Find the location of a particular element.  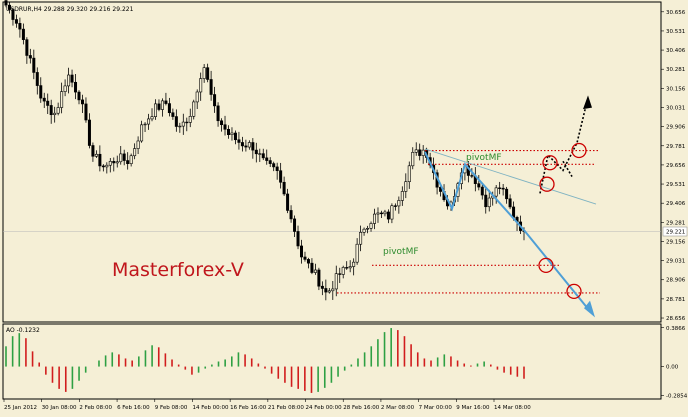

x-tick-label: 28 Feb 16:00 is located at coordinates (361, 408).